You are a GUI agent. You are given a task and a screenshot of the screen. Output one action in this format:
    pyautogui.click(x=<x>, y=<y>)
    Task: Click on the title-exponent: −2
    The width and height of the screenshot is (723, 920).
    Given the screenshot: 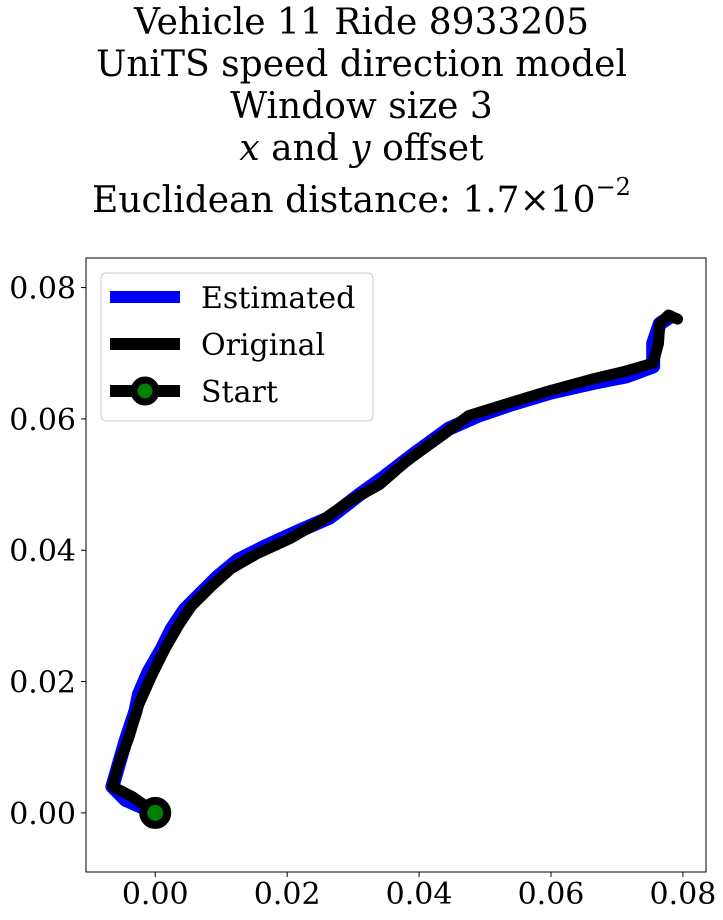 What is the action you would take?
    pyautogui.click(x=613, y=187)
    